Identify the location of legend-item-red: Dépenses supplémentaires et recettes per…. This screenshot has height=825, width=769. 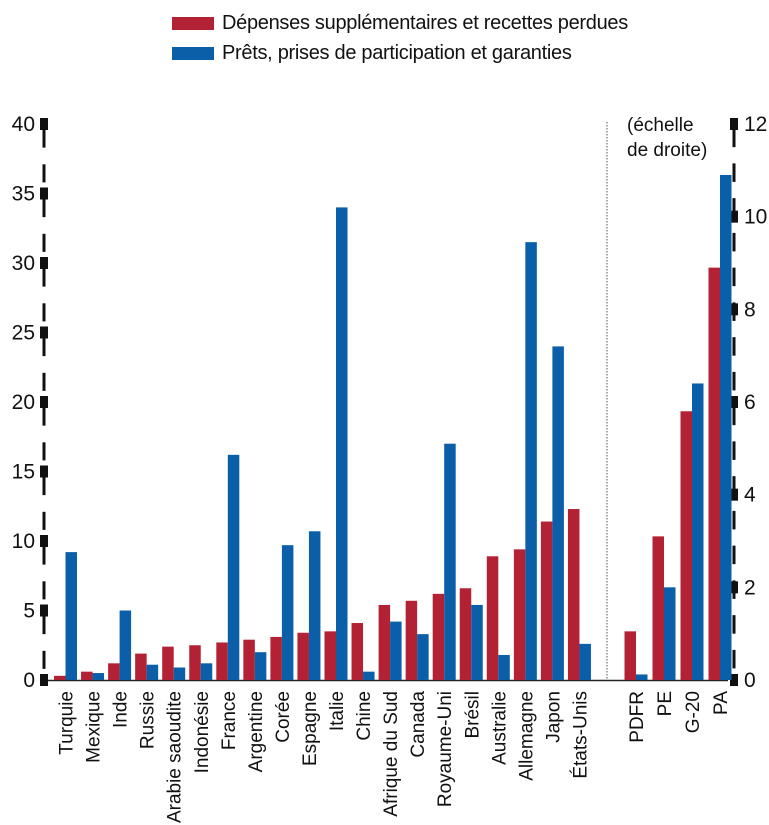
(400, 23).